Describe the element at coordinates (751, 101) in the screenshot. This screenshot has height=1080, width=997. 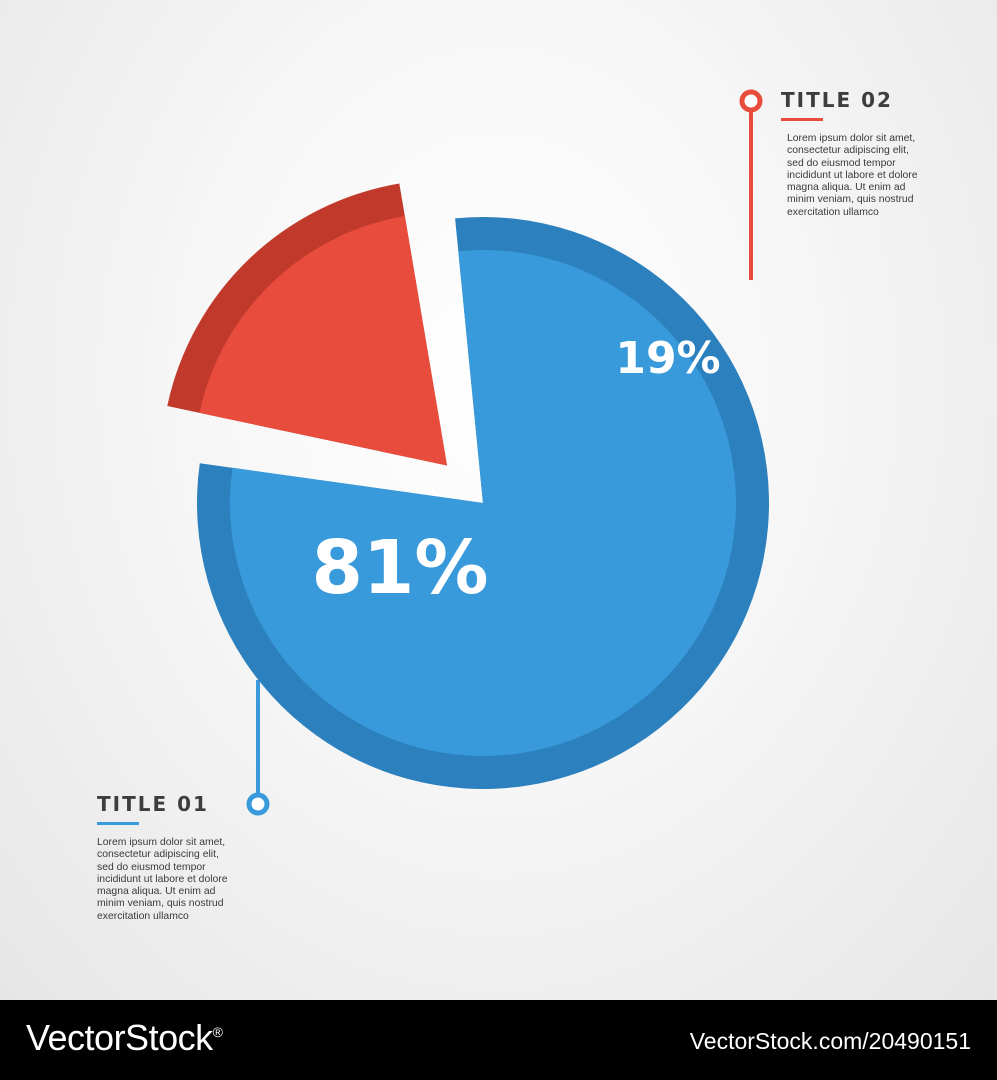
I see `callout-02-marker` at that location.